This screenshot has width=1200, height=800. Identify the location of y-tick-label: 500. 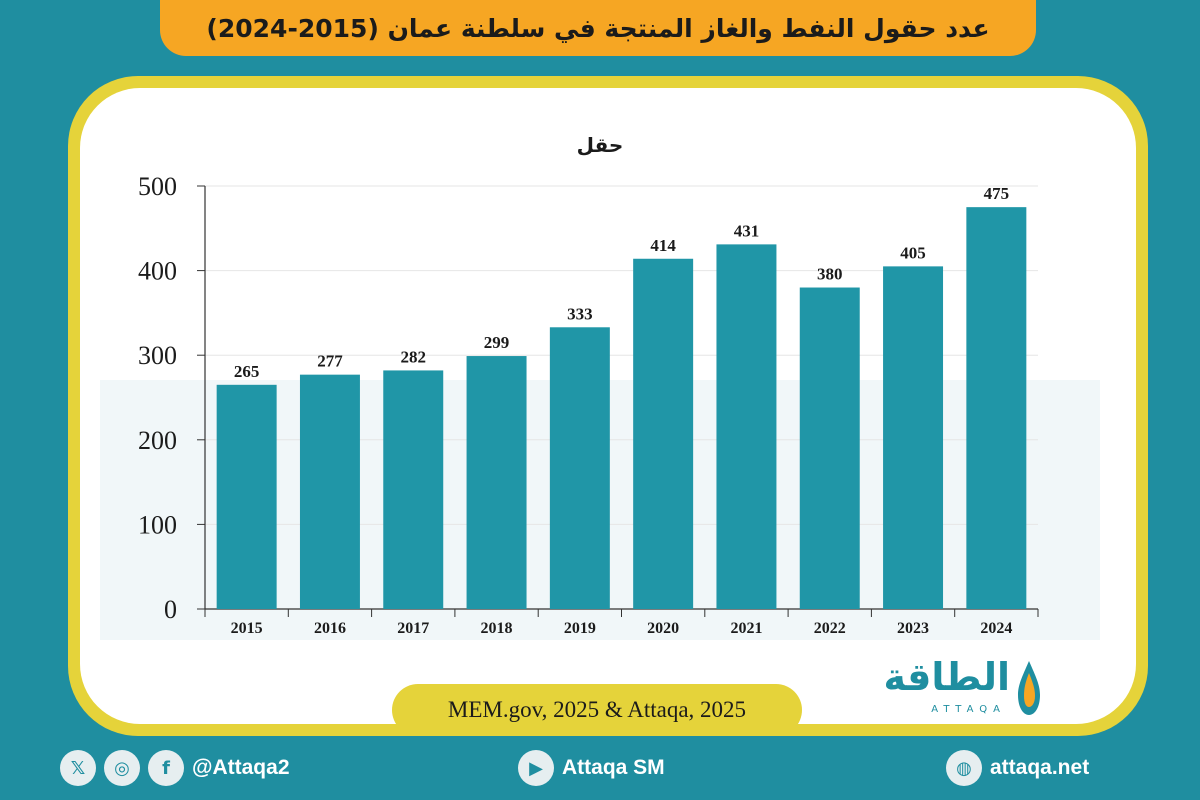
(157, 186).